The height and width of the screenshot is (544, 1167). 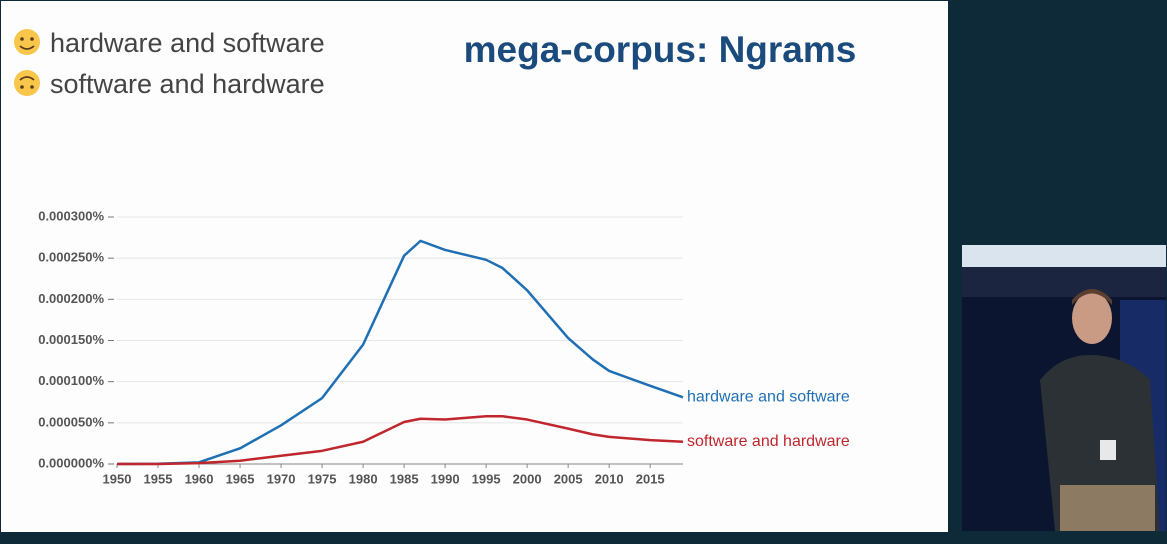 What do you see at coordinates (768, 397) in the screenshot?
I see `series-label: hardware and software` at bounding box center [768, 397].